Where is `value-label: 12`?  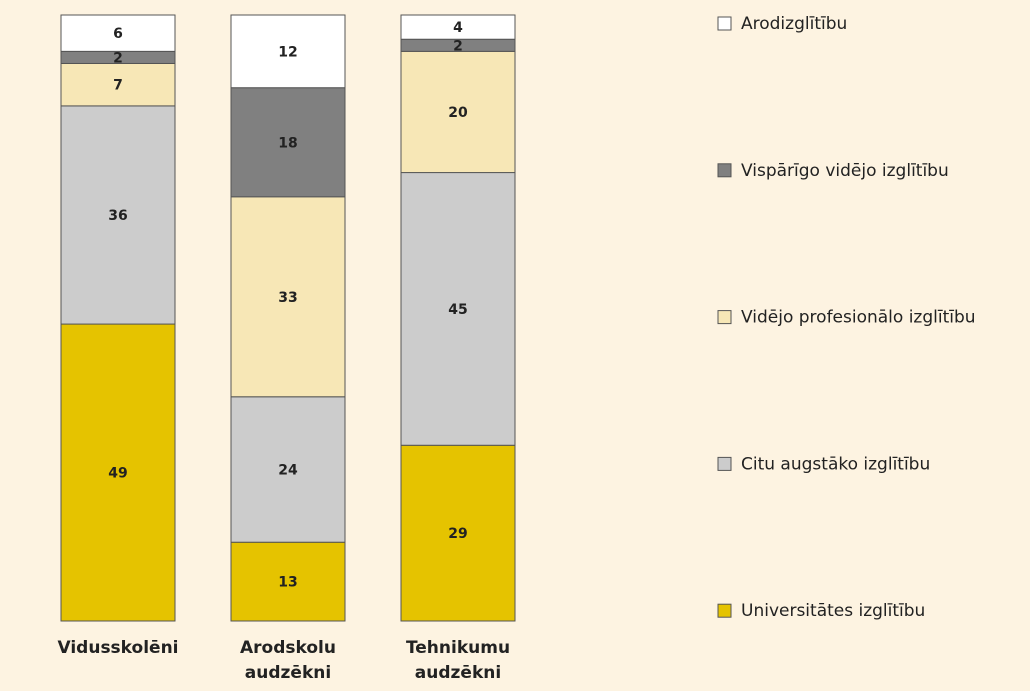
value-label: 12 is located at coordinates (287, 52).